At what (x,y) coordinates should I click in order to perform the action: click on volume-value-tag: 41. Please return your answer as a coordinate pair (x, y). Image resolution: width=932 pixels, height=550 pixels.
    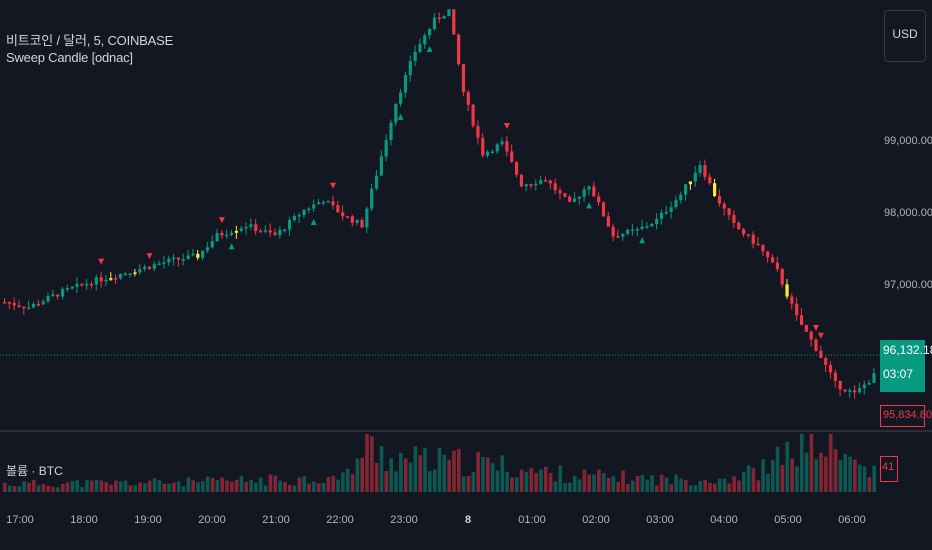
    Looking at the image, I should click on (889, 469).